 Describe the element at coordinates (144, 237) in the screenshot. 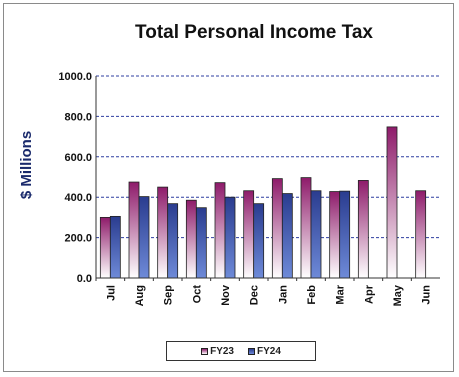

I see `bar-fy24-aug` at that location.